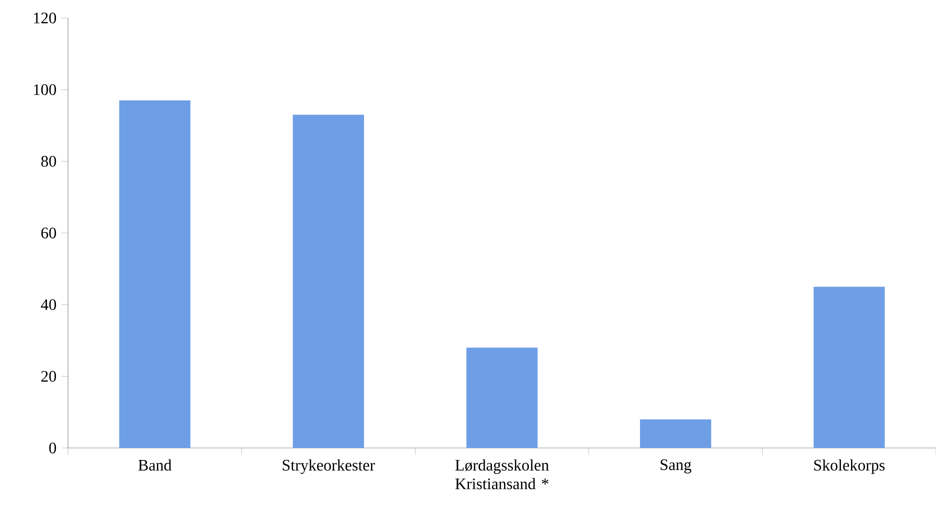 The width and height of the screenshot is (936, 510). I want to click on x-tick-label: Skolekorps, so click(849, 466).